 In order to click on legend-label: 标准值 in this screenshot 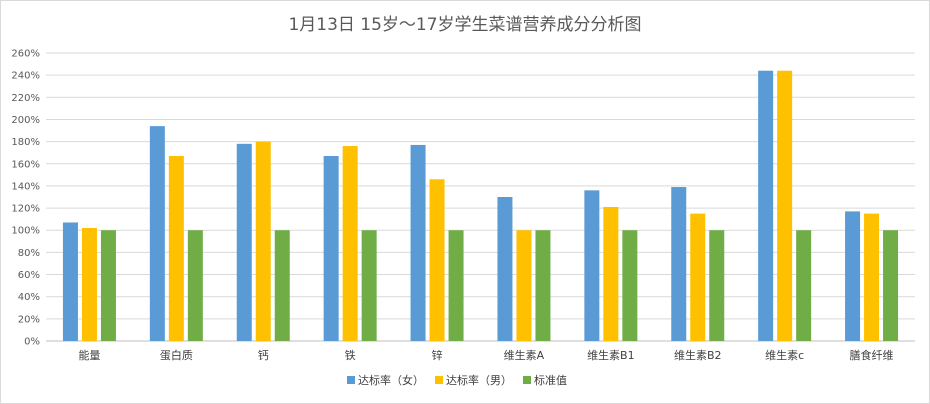, I will do `click(550, 380)`.